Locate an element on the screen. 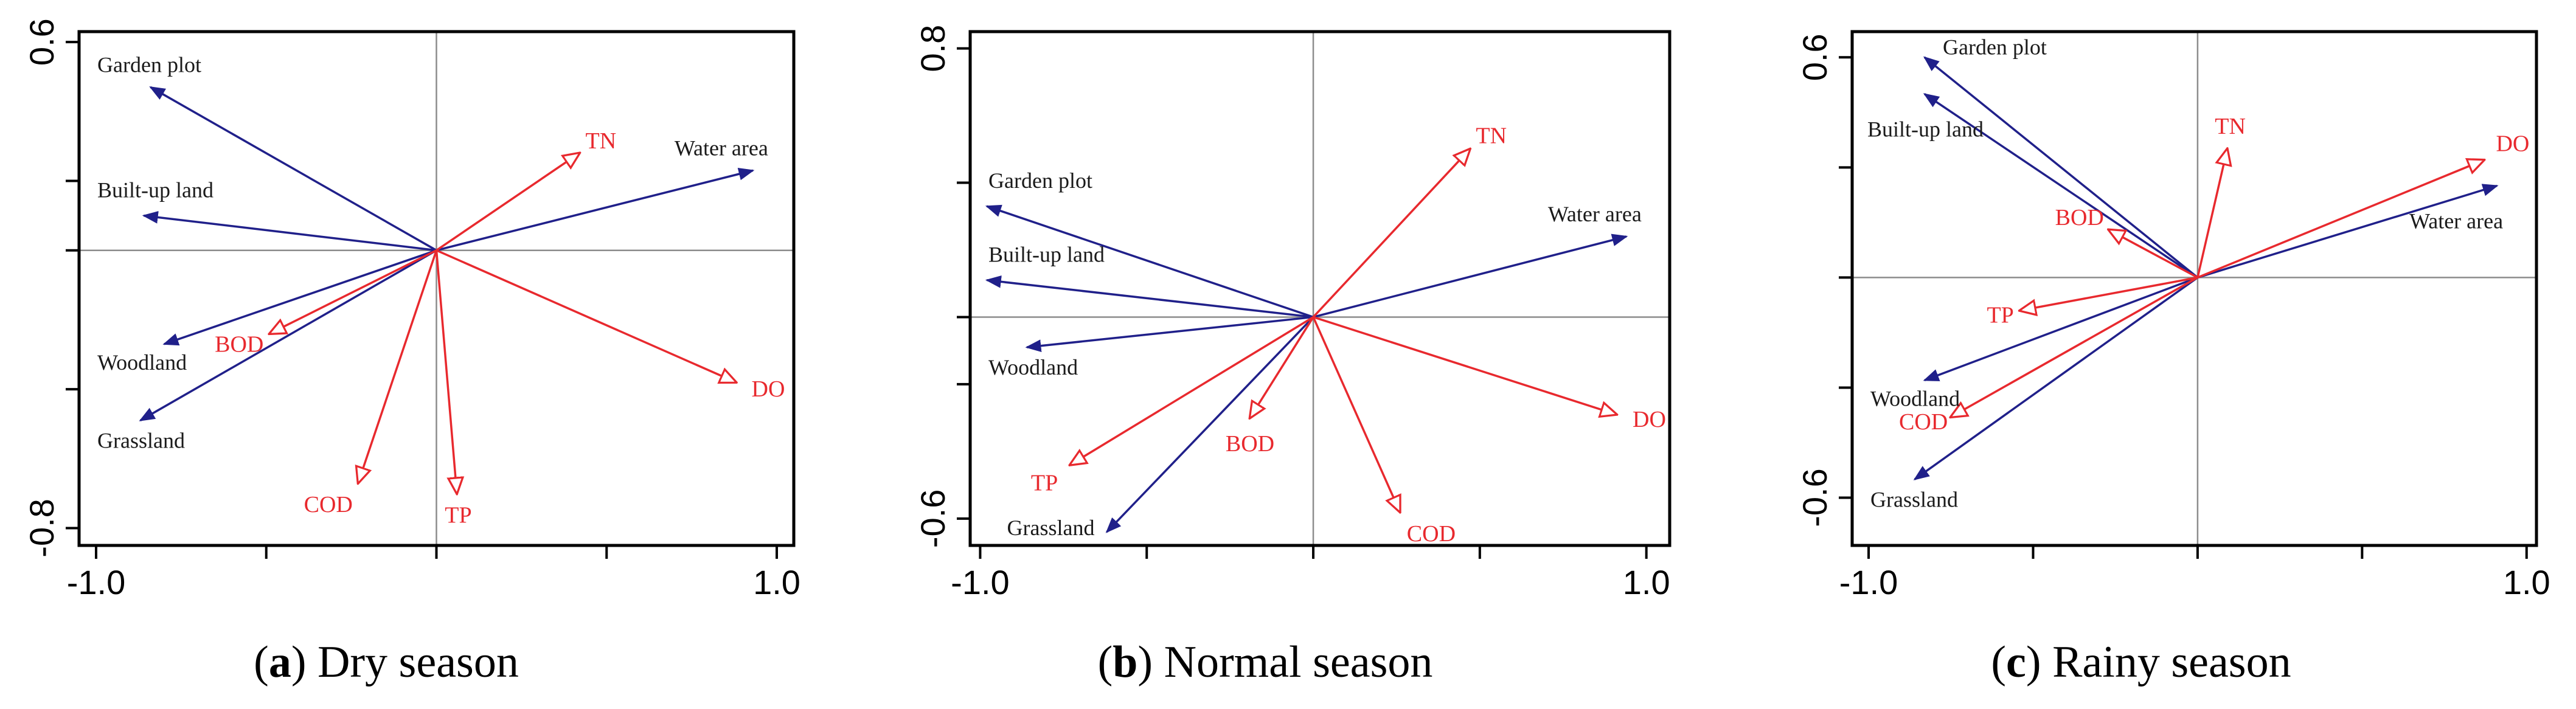  caption-normal-season: (b) Normal season is located at coordinates (1265, 662).